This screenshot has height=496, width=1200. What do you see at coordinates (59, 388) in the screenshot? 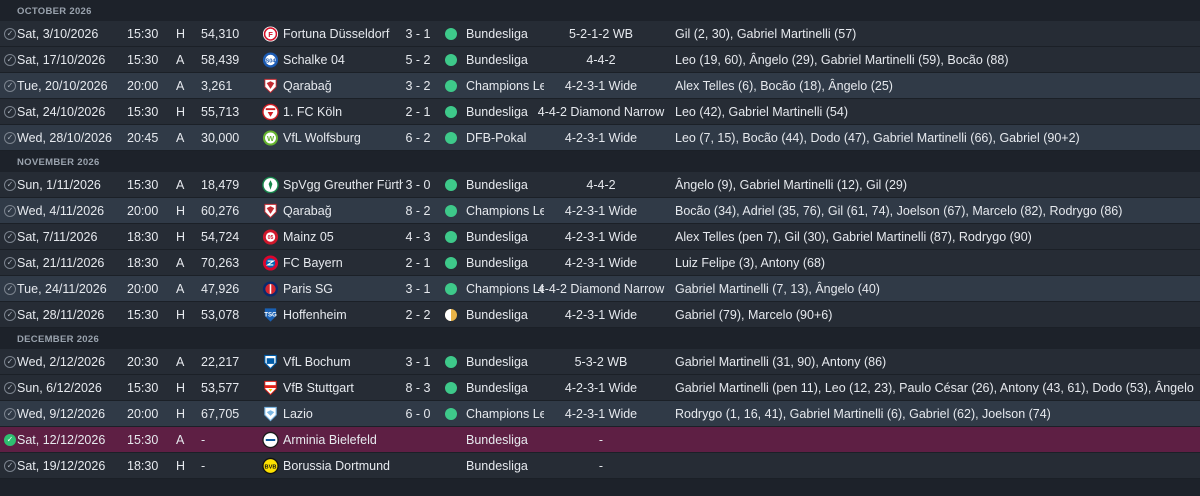
I see `fixture-date: Sun, 6/12/2026` at bounding box center [59, 388].